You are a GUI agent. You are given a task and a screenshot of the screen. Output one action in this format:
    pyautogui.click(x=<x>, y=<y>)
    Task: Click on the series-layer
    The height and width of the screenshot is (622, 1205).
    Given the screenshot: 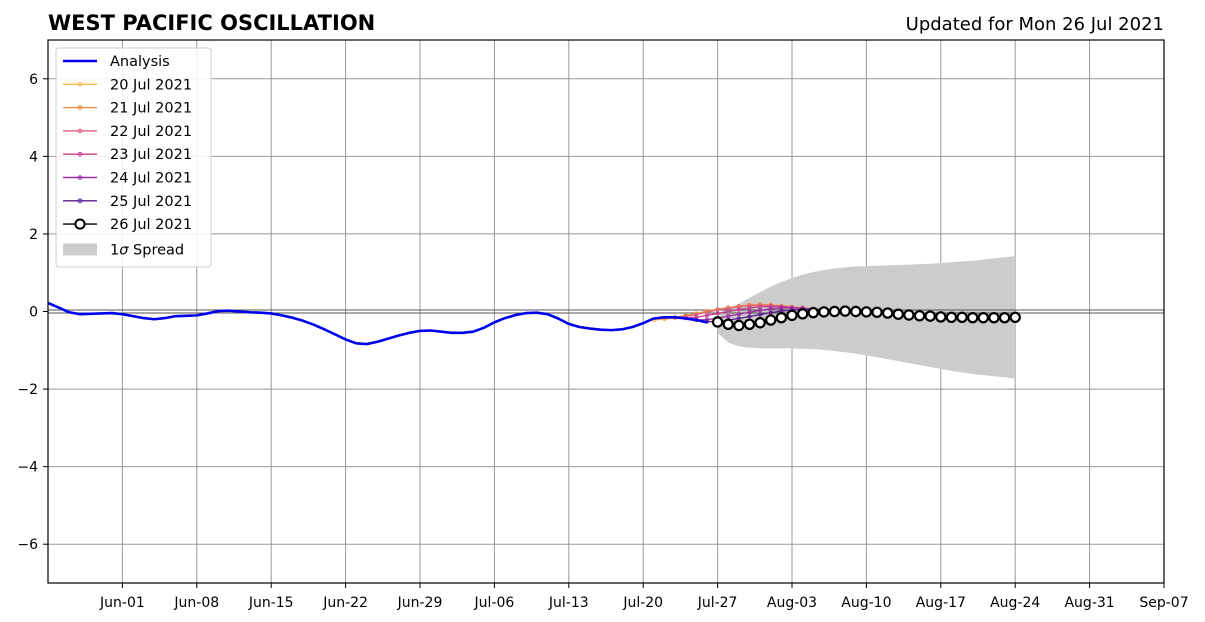 What is the action you would take?
    pyautogui.click(x=836, y=317)
    